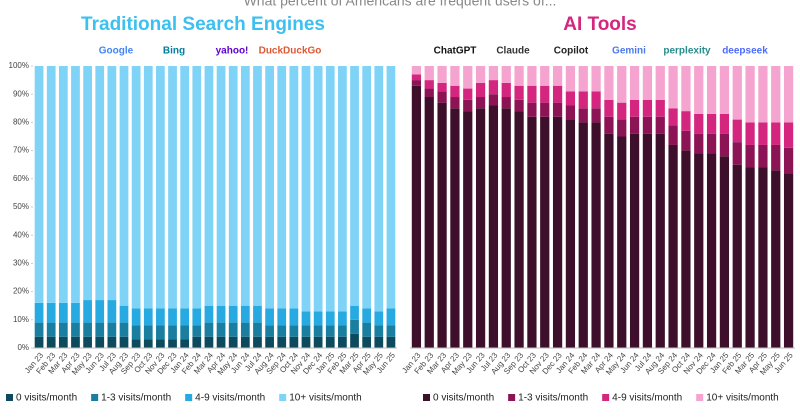  What do you see at coordinates (21, 291) in the screenshot?
I see `y-tick-label: 20%` at bounding box center [21, 291].